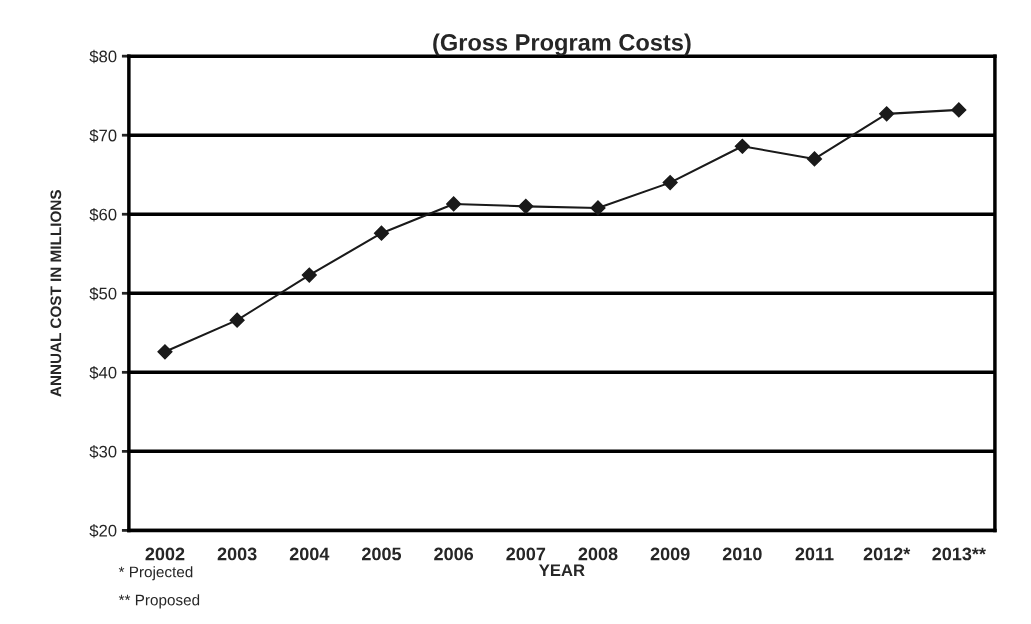  What do you see at coordinates (103, 214) in the screenshot?
I see `y-tick-label: $60` at bounding box center [103, 214].